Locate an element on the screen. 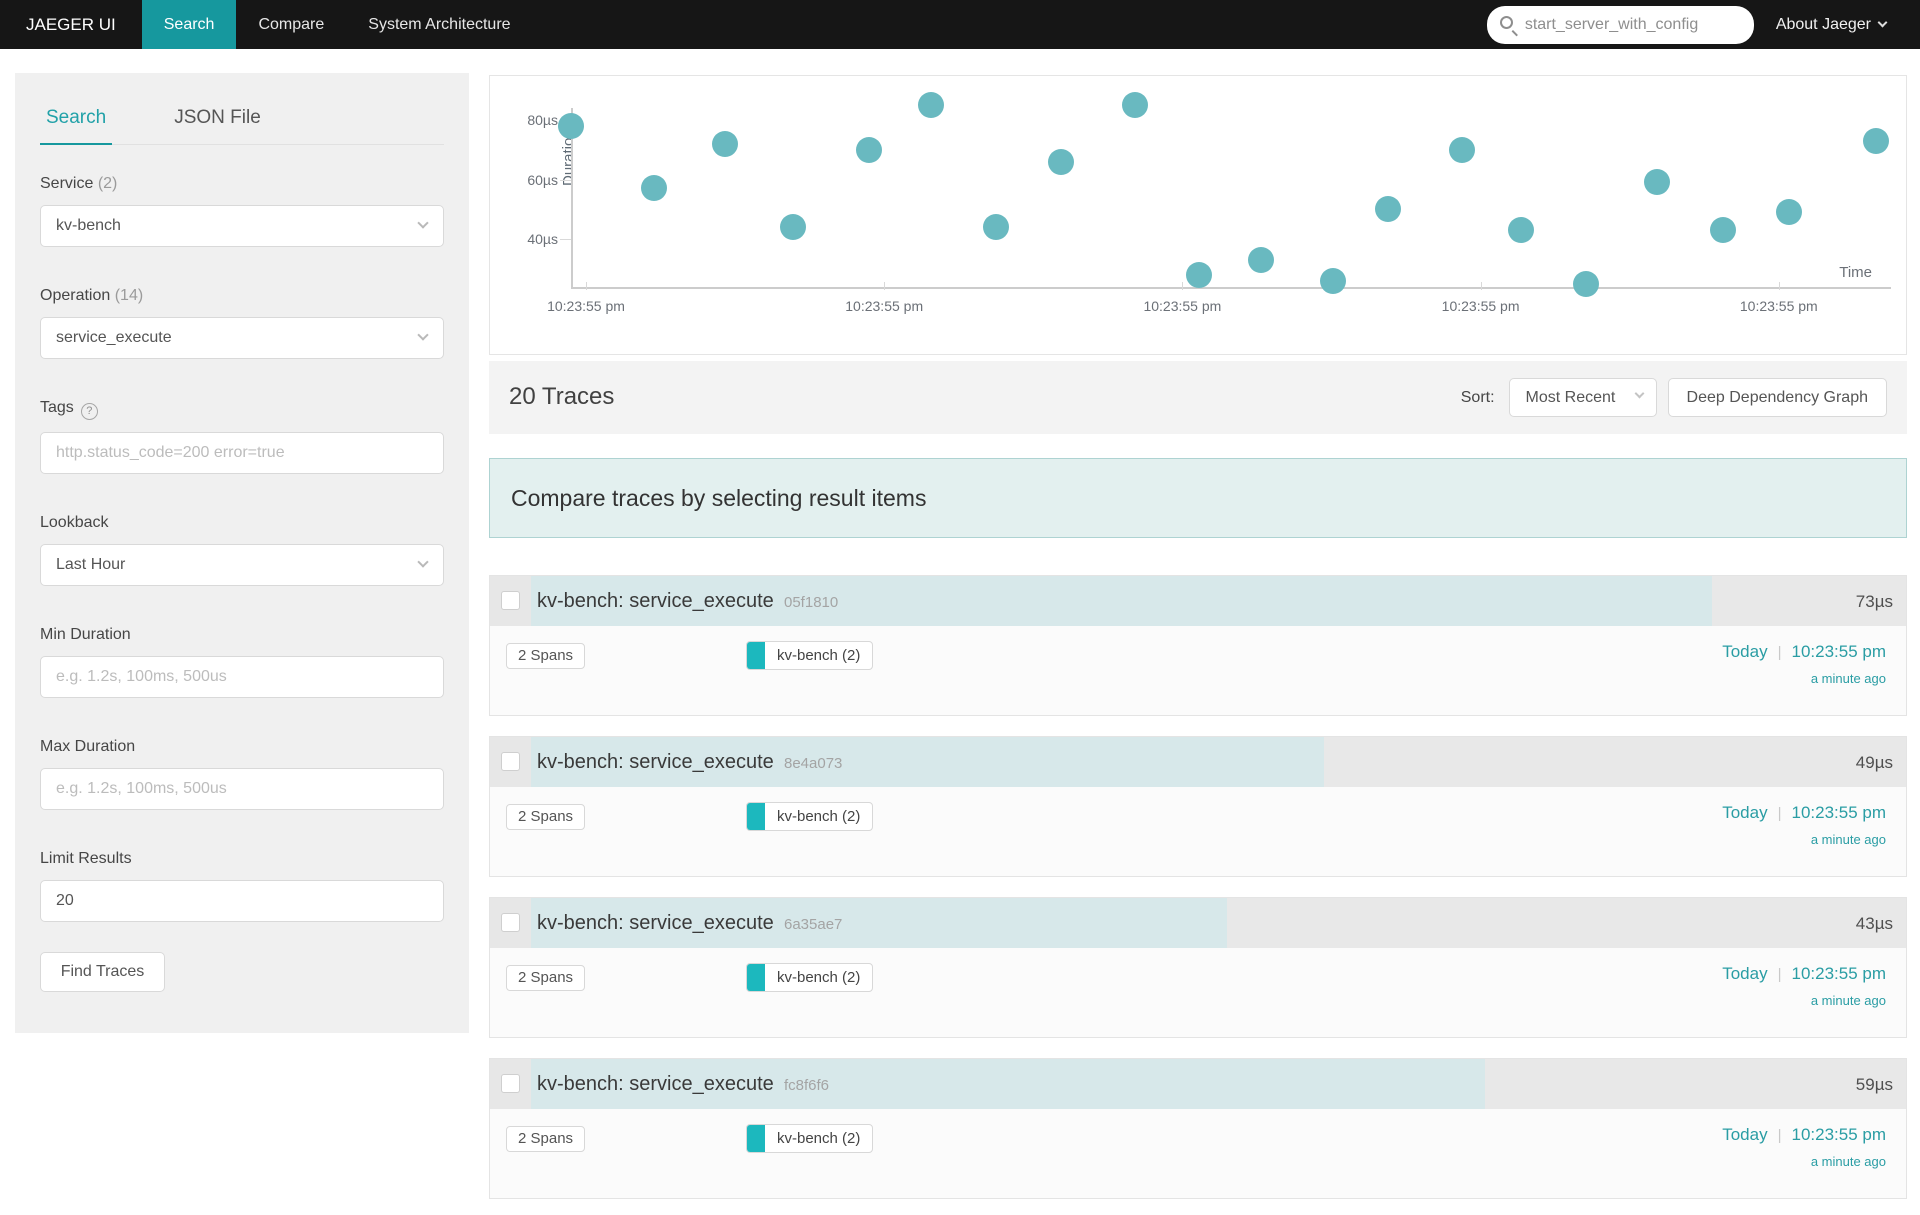  operation-select: service_execute is located at coordinates (242, 338).